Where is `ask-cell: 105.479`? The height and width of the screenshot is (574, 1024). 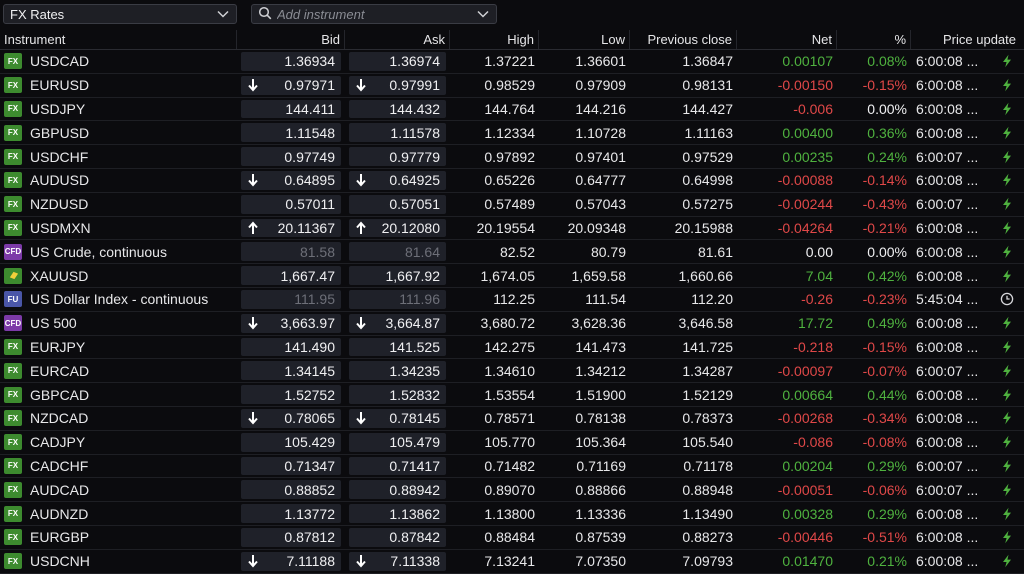 ask-cell: 105.479 is located at coordinates (397, 442).